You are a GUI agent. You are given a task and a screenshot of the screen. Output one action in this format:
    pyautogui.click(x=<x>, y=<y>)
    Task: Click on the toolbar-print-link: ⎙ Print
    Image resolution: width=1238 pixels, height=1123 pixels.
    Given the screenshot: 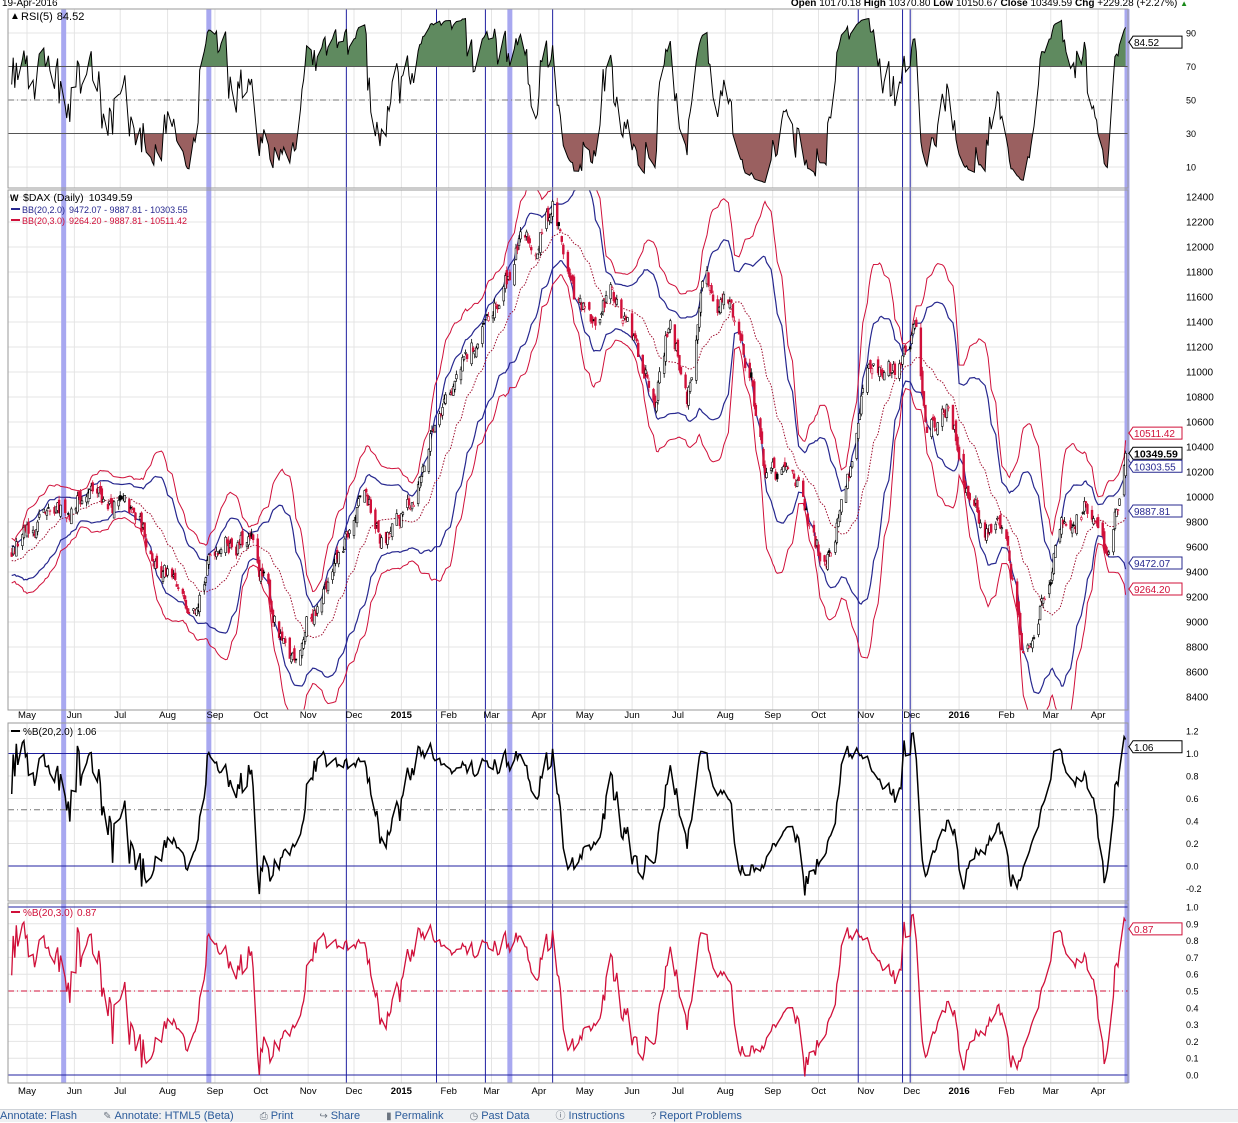 What is the action you would take?
    pyautogui.click(x=277, y=1116)
    